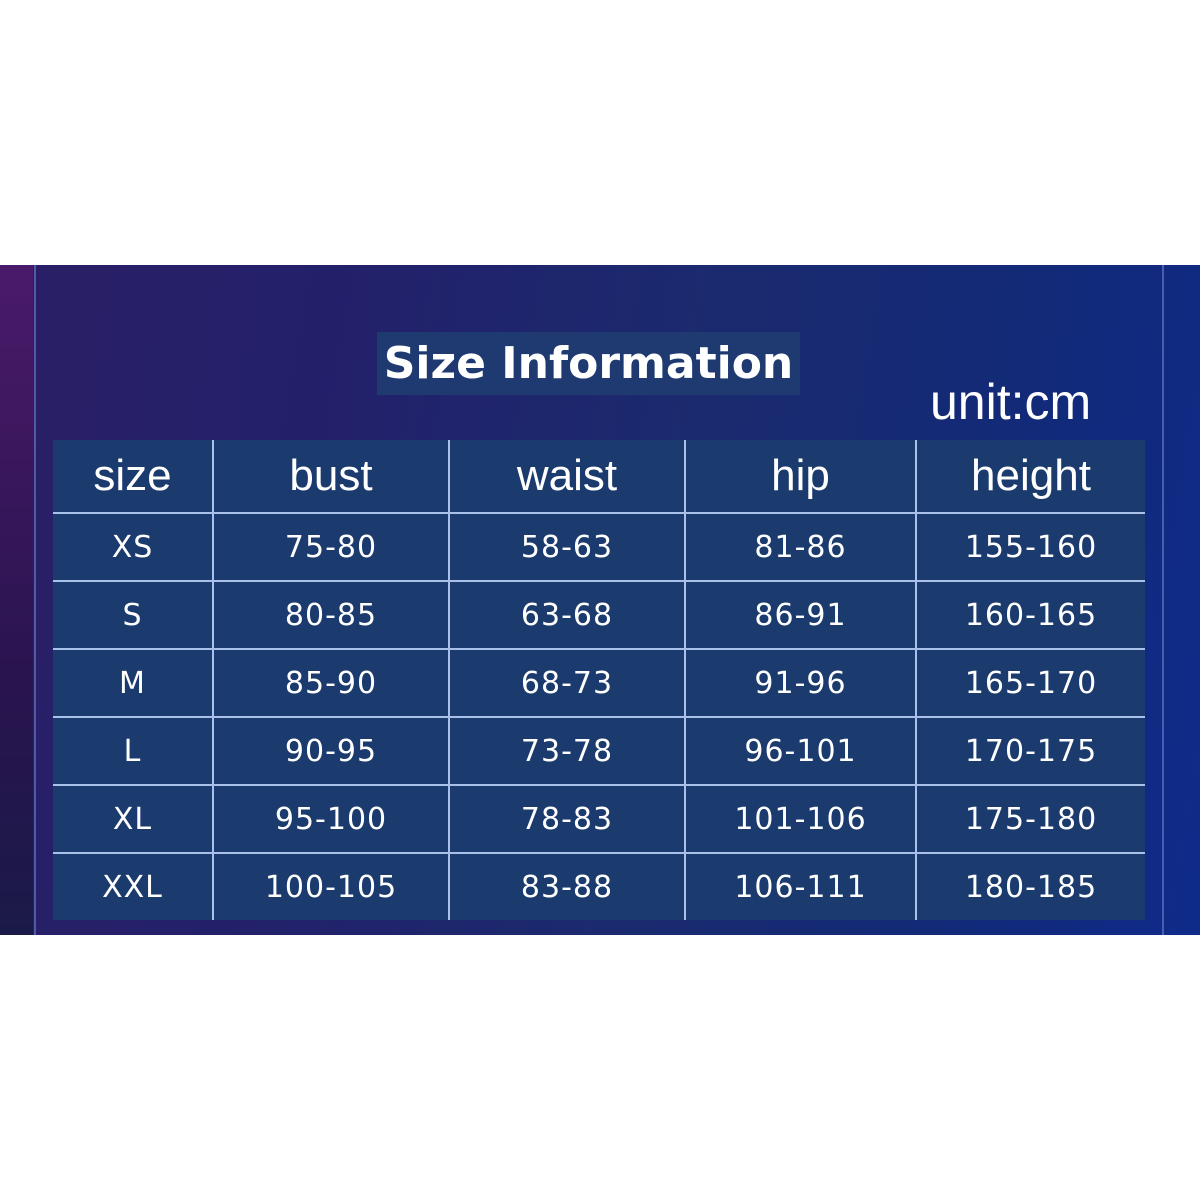  I want to click on table-cell: 68-73, so click(567, 683).